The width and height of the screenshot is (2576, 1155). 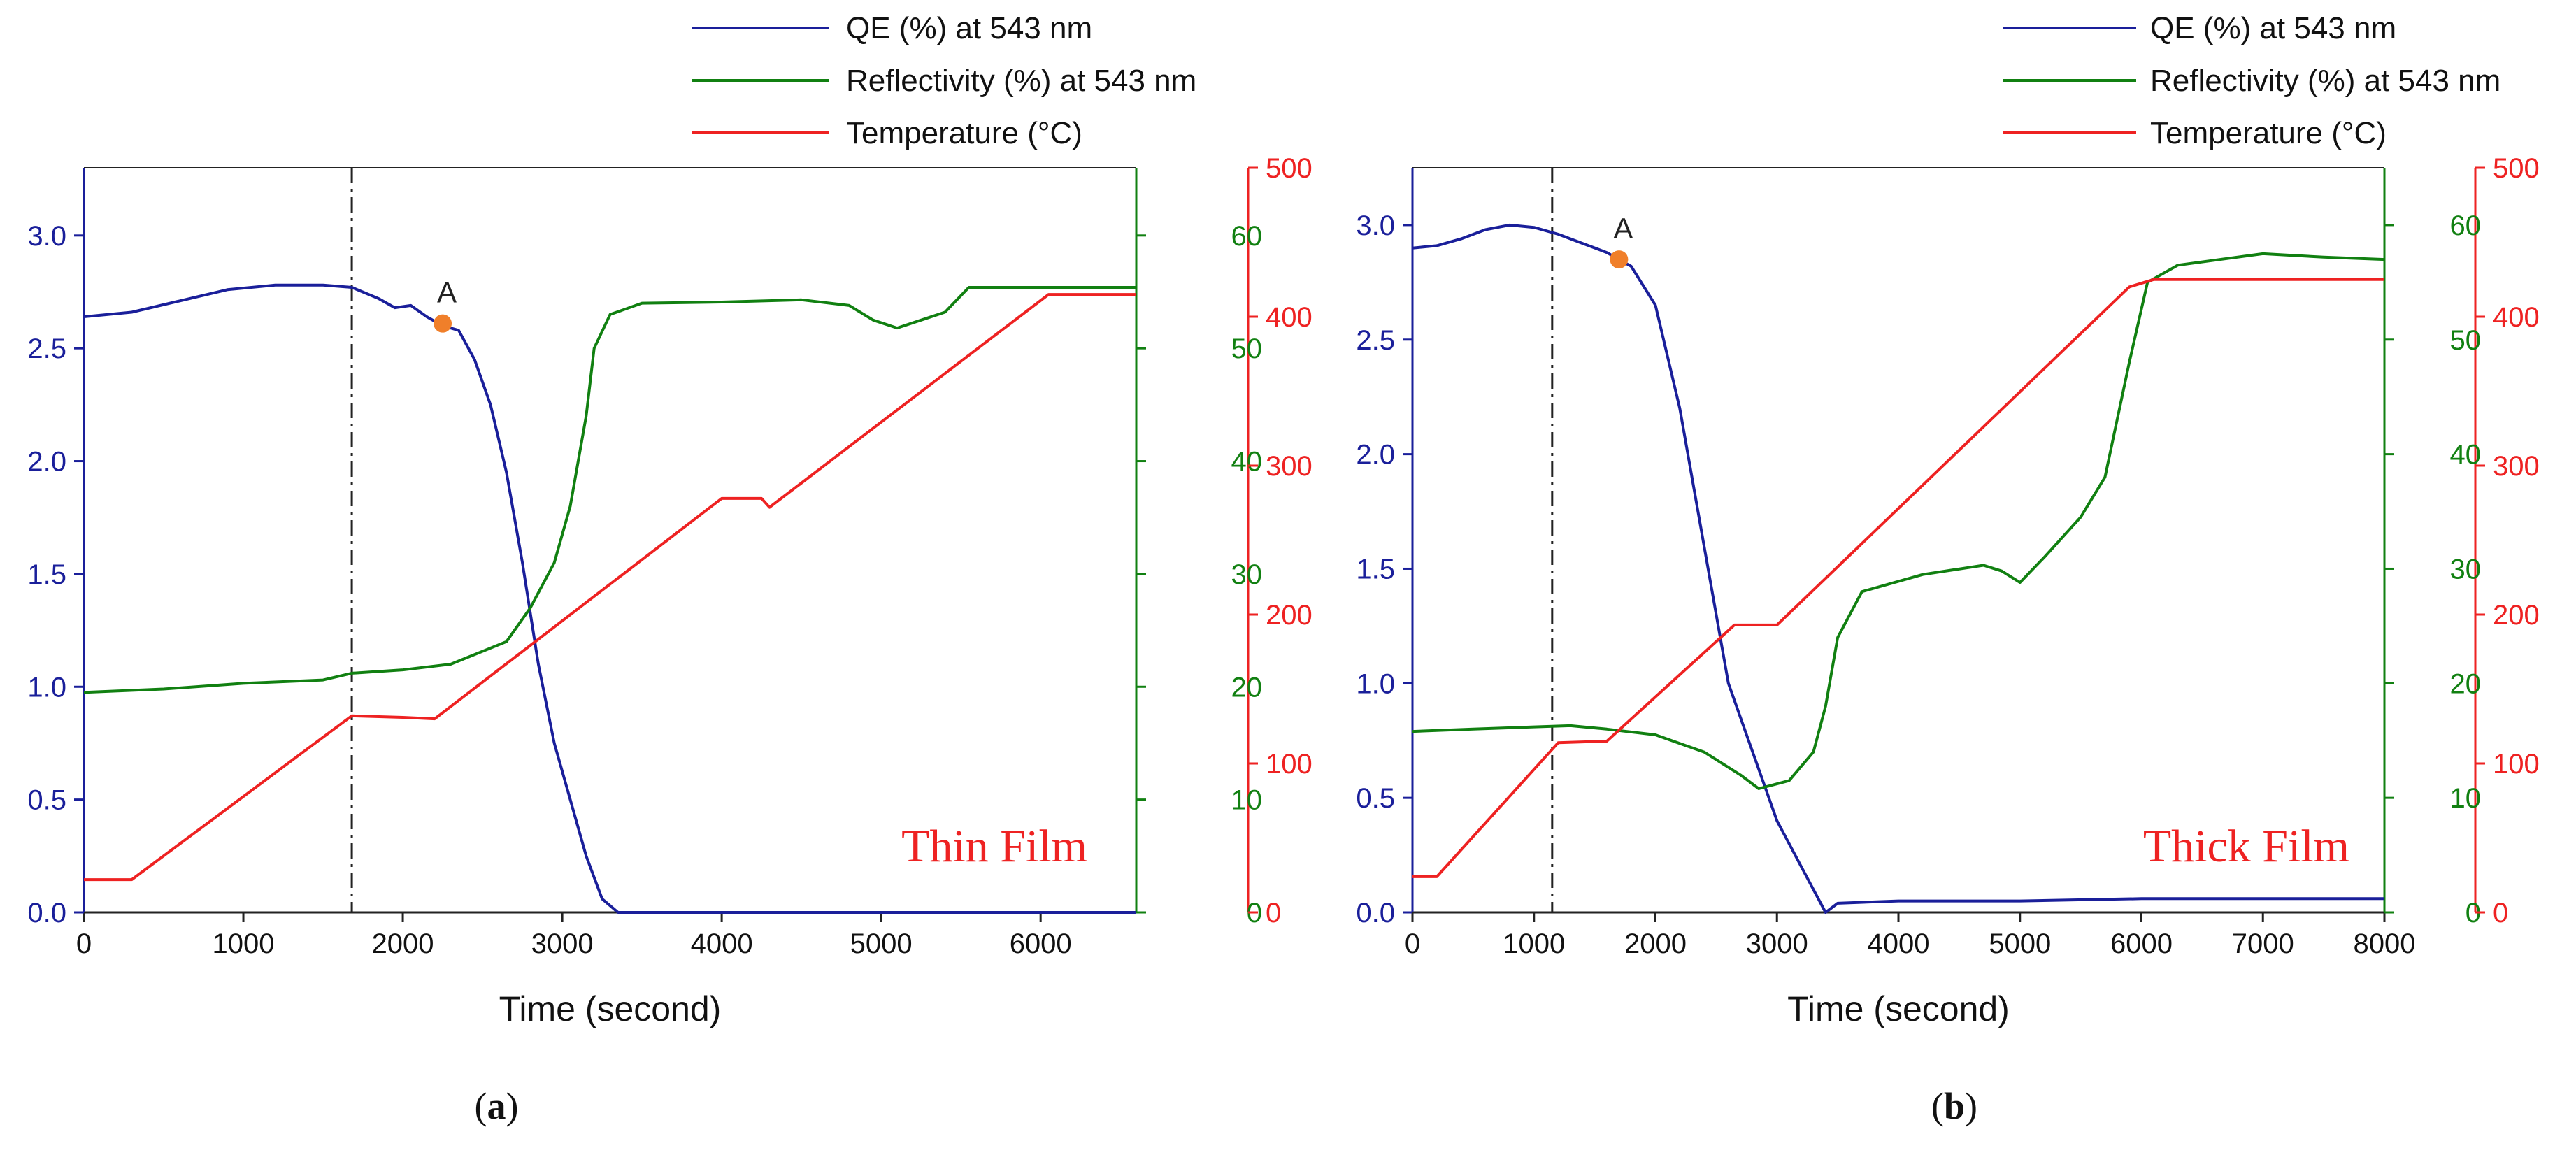 What do you see at coordinates (244, 943) in the screenshot?
I see `chart-a-x-tick-label: 1000` at bounding box center [244, 943].